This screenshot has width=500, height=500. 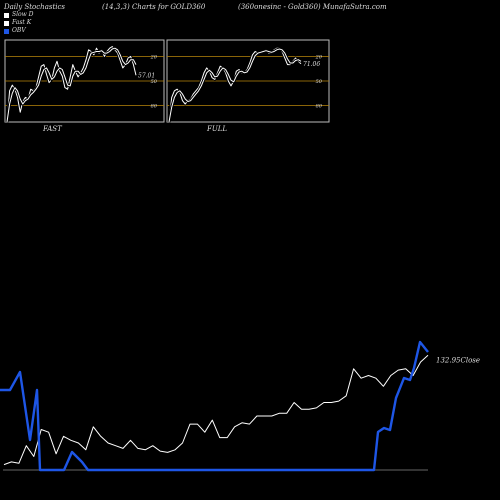 What do you see at coordinates (312, 7) in the screenshot?
I see `chart-title-right: (360onesinc - Gold360) MunafaSutra.com` at bounding box center [312, 7].